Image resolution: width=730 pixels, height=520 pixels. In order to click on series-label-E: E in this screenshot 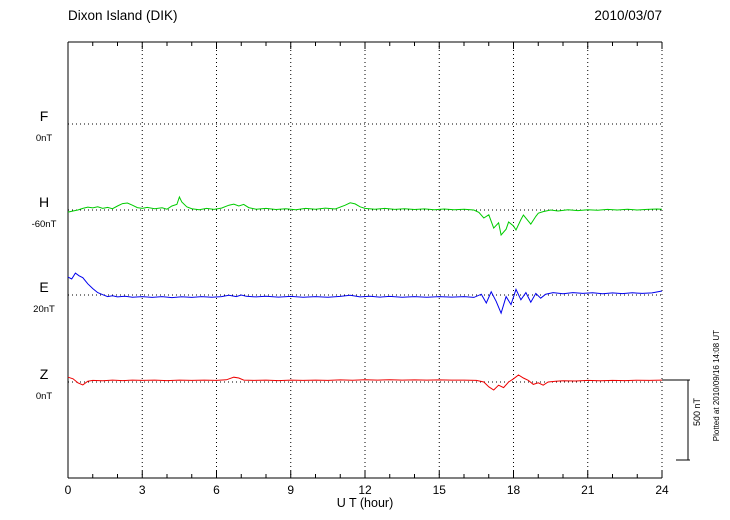, I will do `click(43, 287)`.